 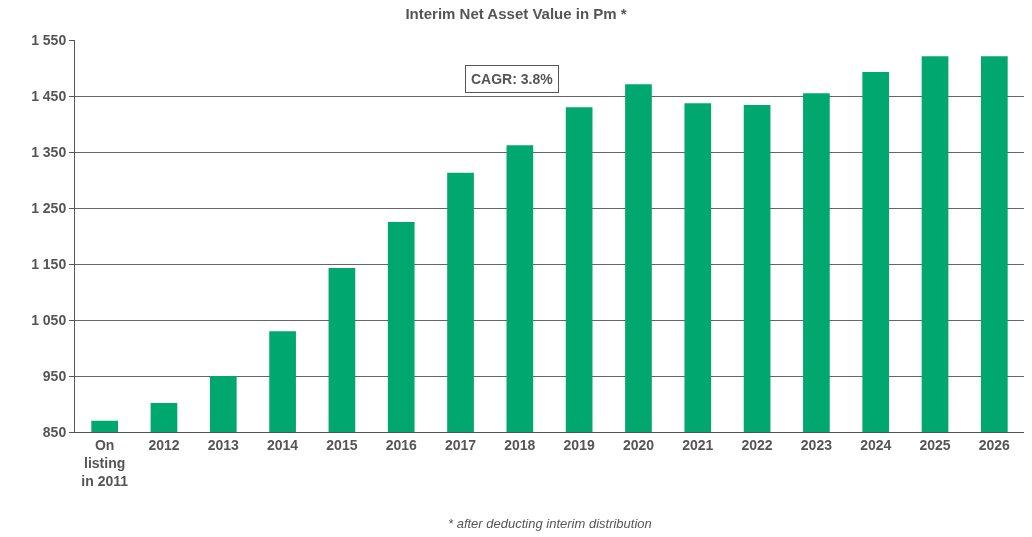 I want to click on x-tick-label: 2021, so click(x=698, y=444).